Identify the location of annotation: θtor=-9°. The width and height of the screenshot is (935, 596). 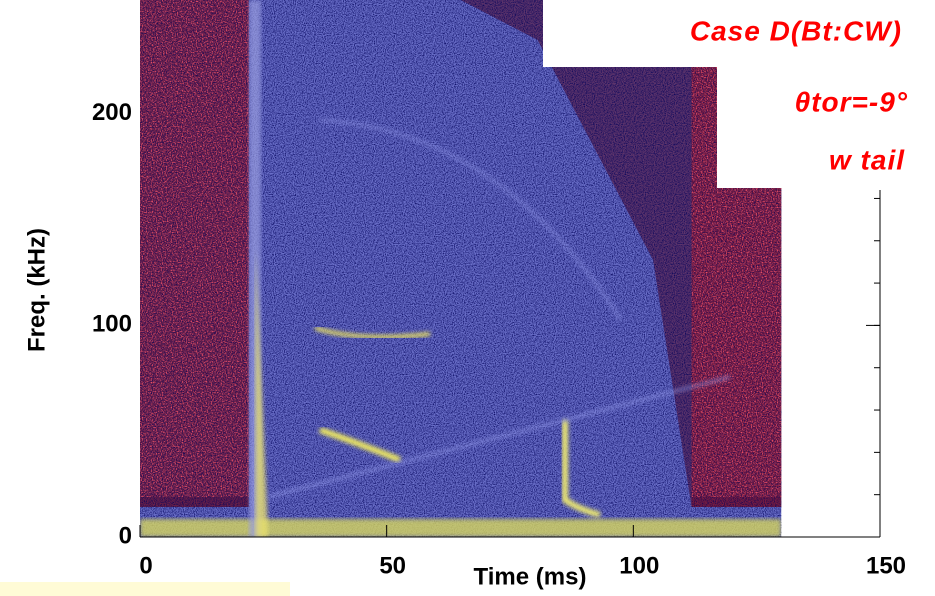
(851, 101).